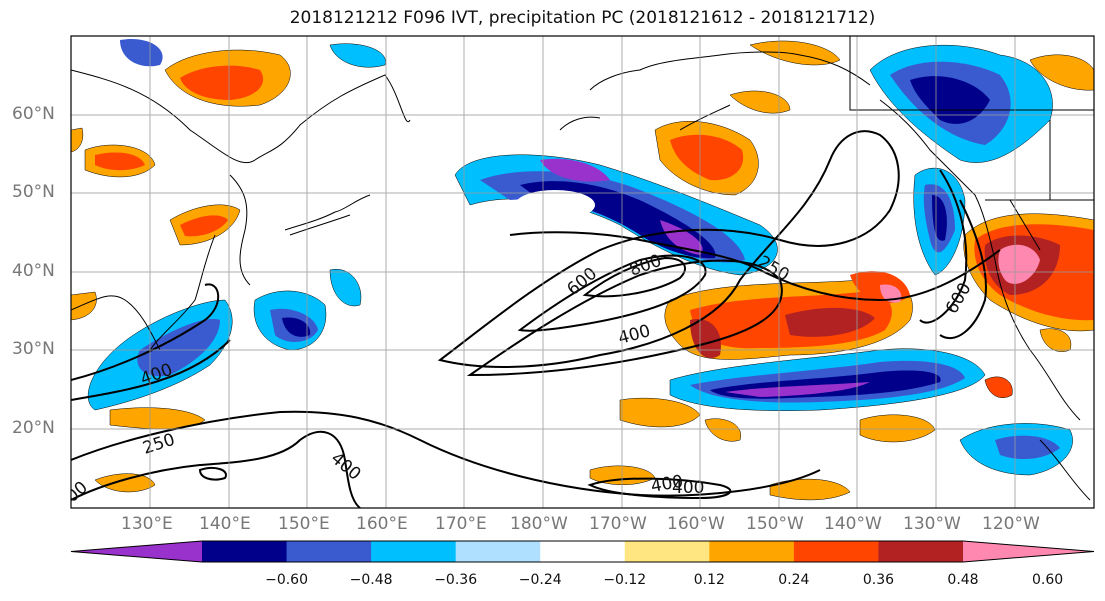  Describe the element at coordinates (696, 524) in the screenshot. I see `lon-label: 160°W` at that location.